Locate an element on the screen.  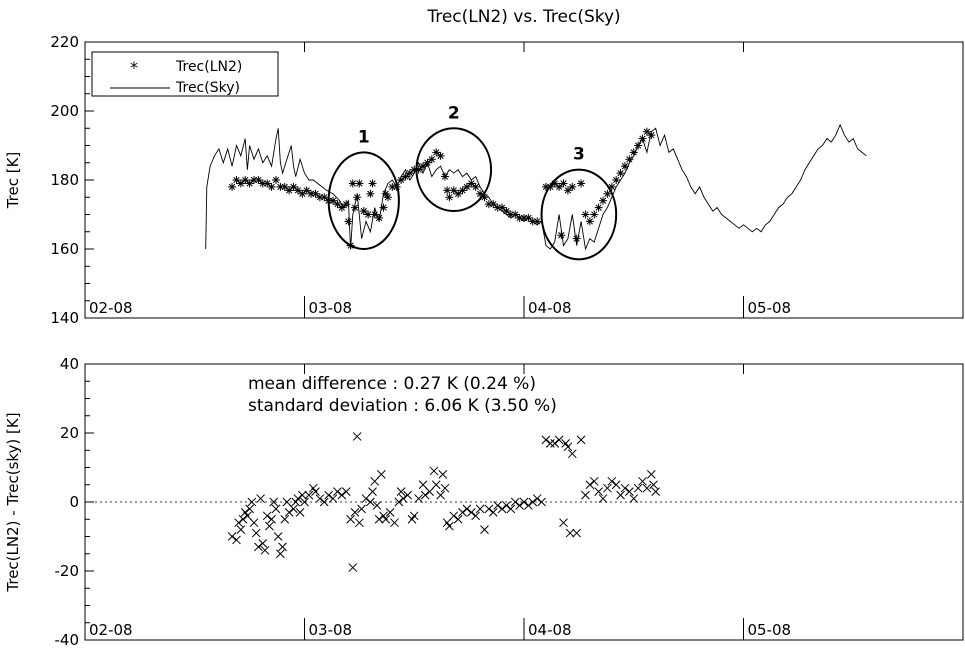
bottom-y-axis: -40 -20 0 20 40 is located at coordinates (74, 502).